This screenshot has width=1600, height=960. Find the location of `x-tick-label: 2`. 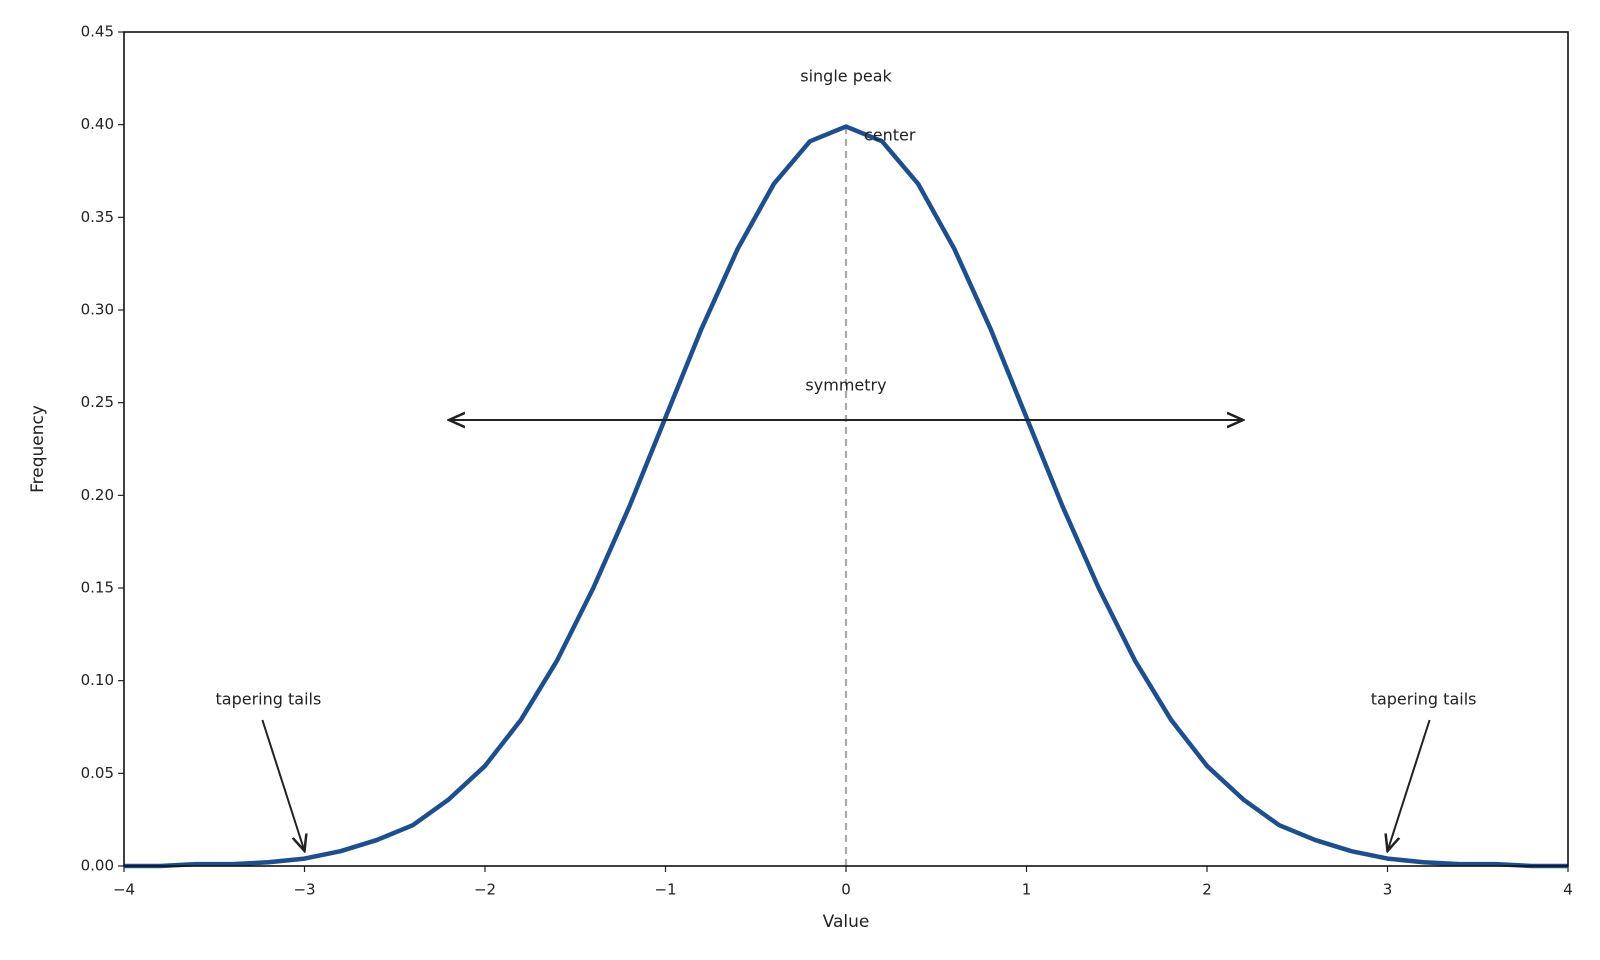

x-tick-label: 2 is located at coordinates (1207, 890).